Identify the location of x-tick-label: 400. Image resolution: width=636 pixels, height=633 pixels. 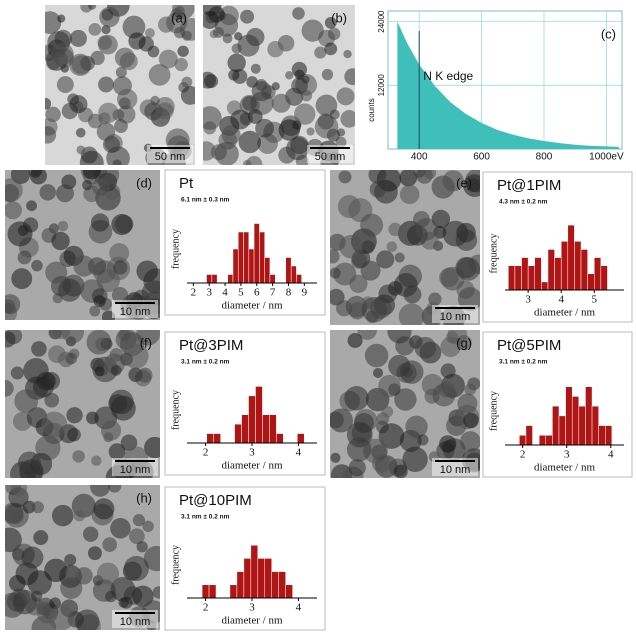
(419, 157).